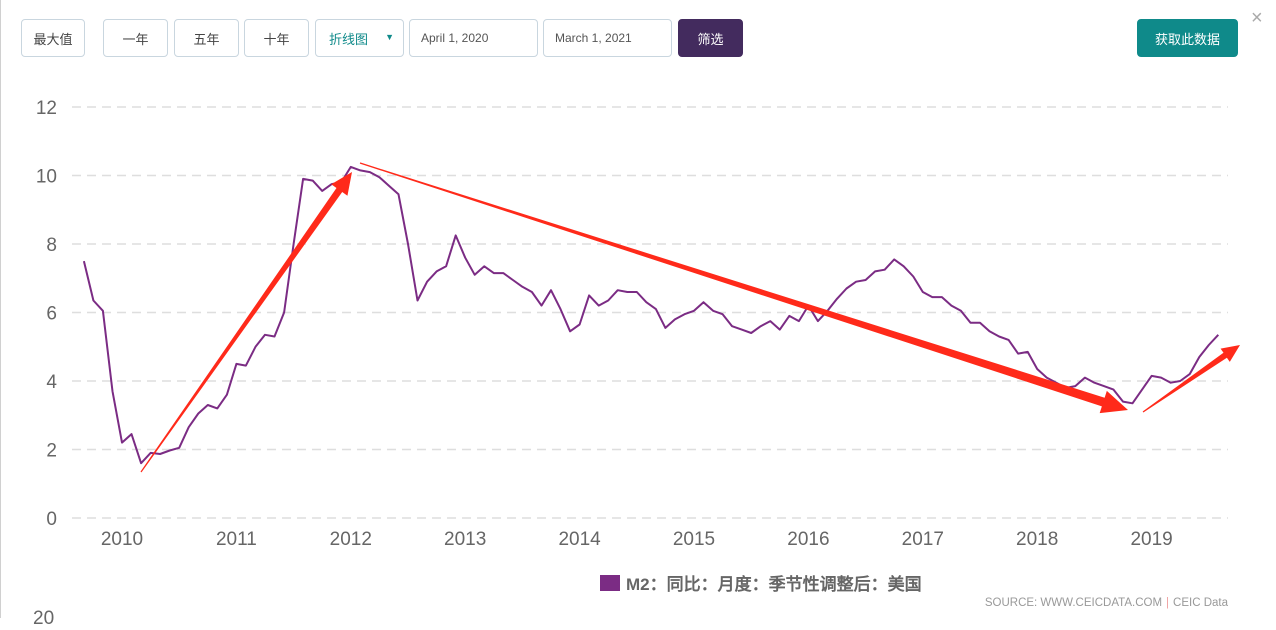 This screenshot has height=630, width=1276. What do you see at coordinates (1073, 603) in the screenshot?
I see `source-text: SOURCE: WWW.CEICDATA.COM` at bounding box center [1073, 603].